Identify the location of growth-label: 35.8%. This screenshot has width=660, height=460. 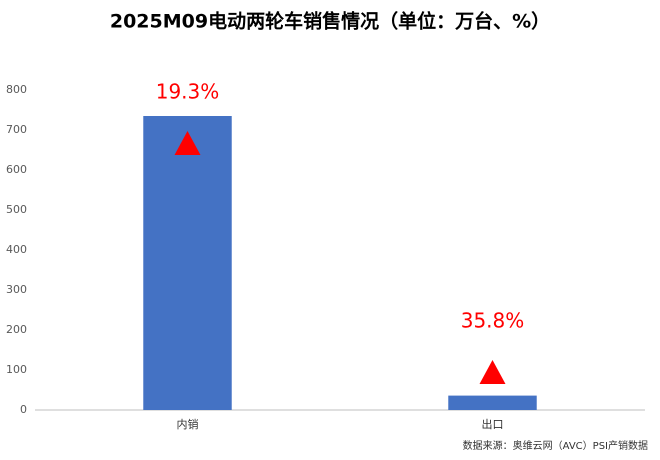
(493, 321).